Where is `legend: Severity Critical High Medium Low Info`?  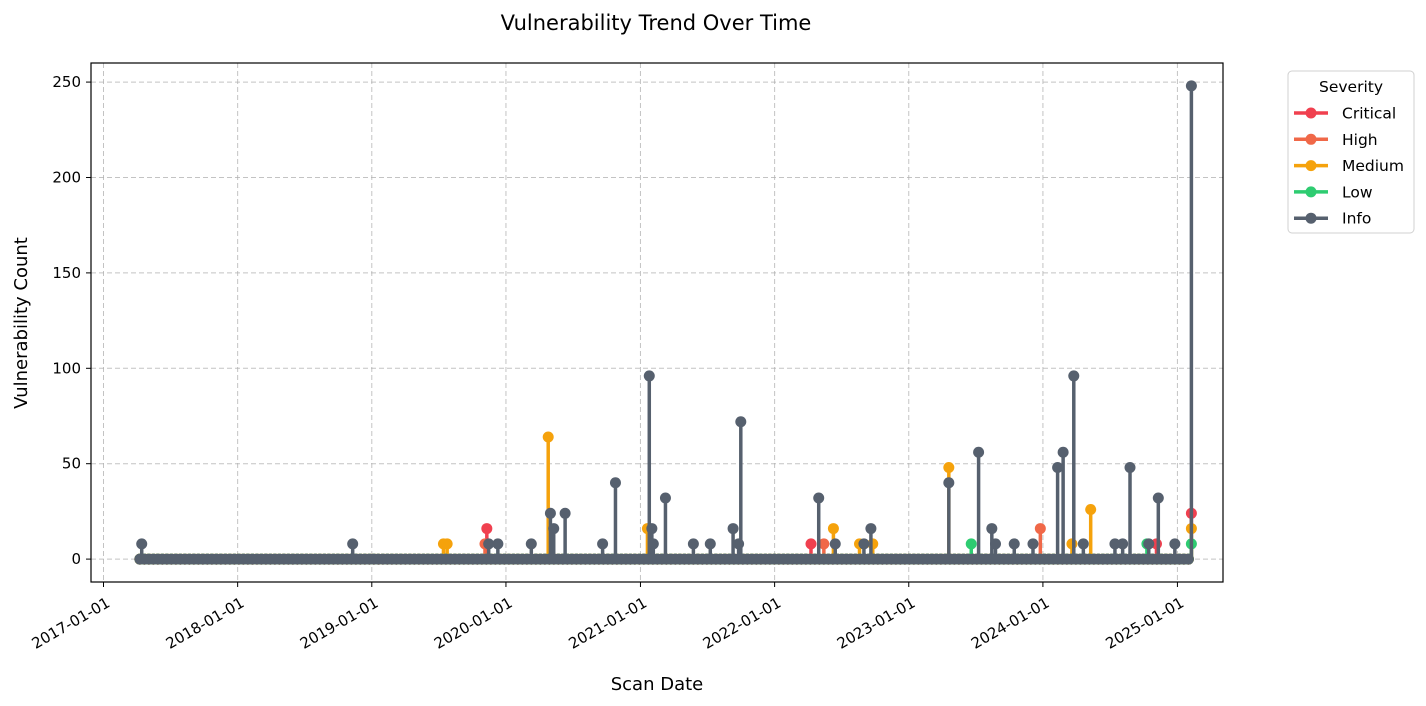 legend: Severity Critical High Medium Low Info is located at coordinates (1351, 152).